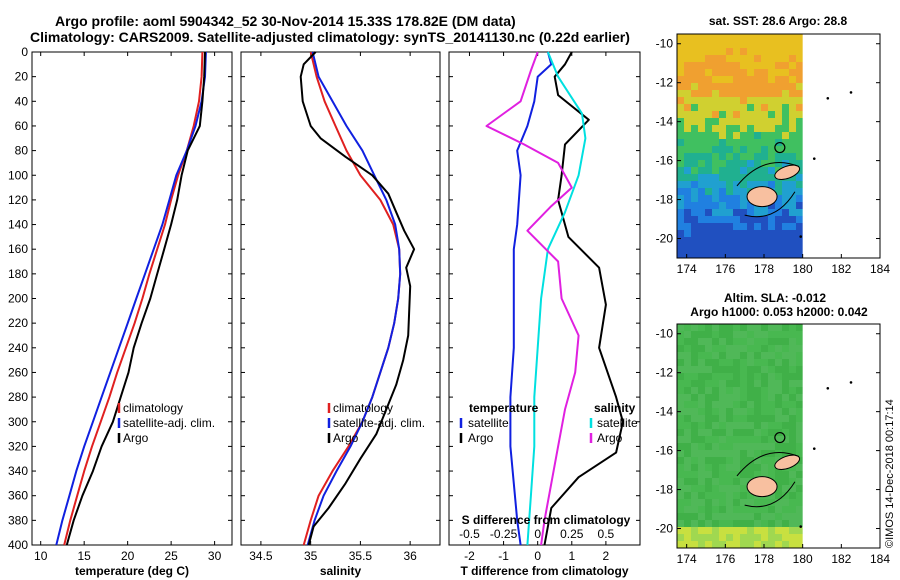 This screenshot has height=580, width=900. I want to click on series-line-argo, so click(135, 298).